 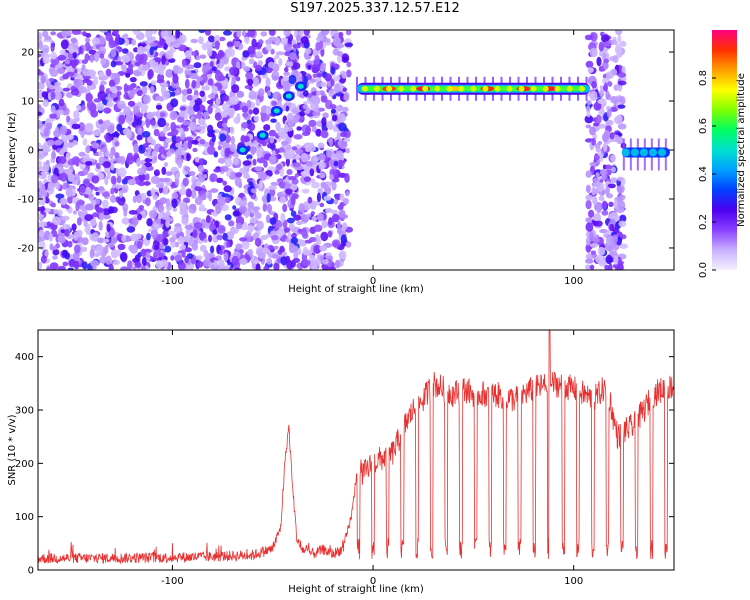 I want to click on colorbar-axis: 0.0 0.2 0.4 0.6 0.8, so click(x=707, y=174).